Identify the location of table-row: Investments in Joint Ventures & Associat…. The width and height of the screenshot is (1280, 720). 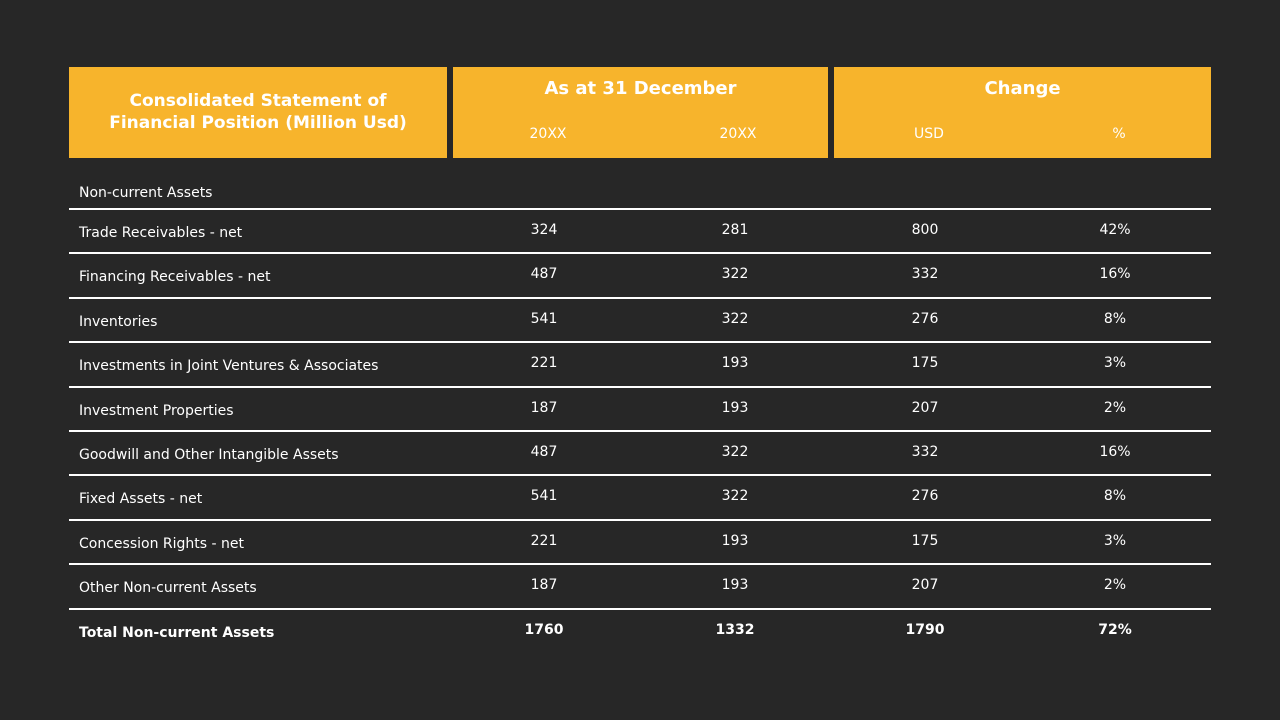
(640, 365).